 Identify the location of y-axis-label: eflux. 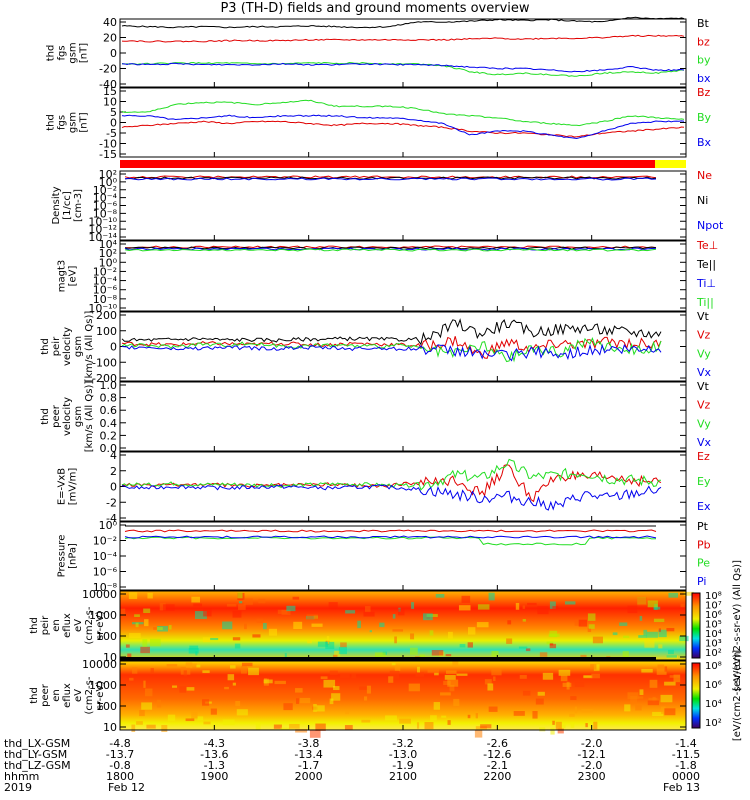
(67, 625).